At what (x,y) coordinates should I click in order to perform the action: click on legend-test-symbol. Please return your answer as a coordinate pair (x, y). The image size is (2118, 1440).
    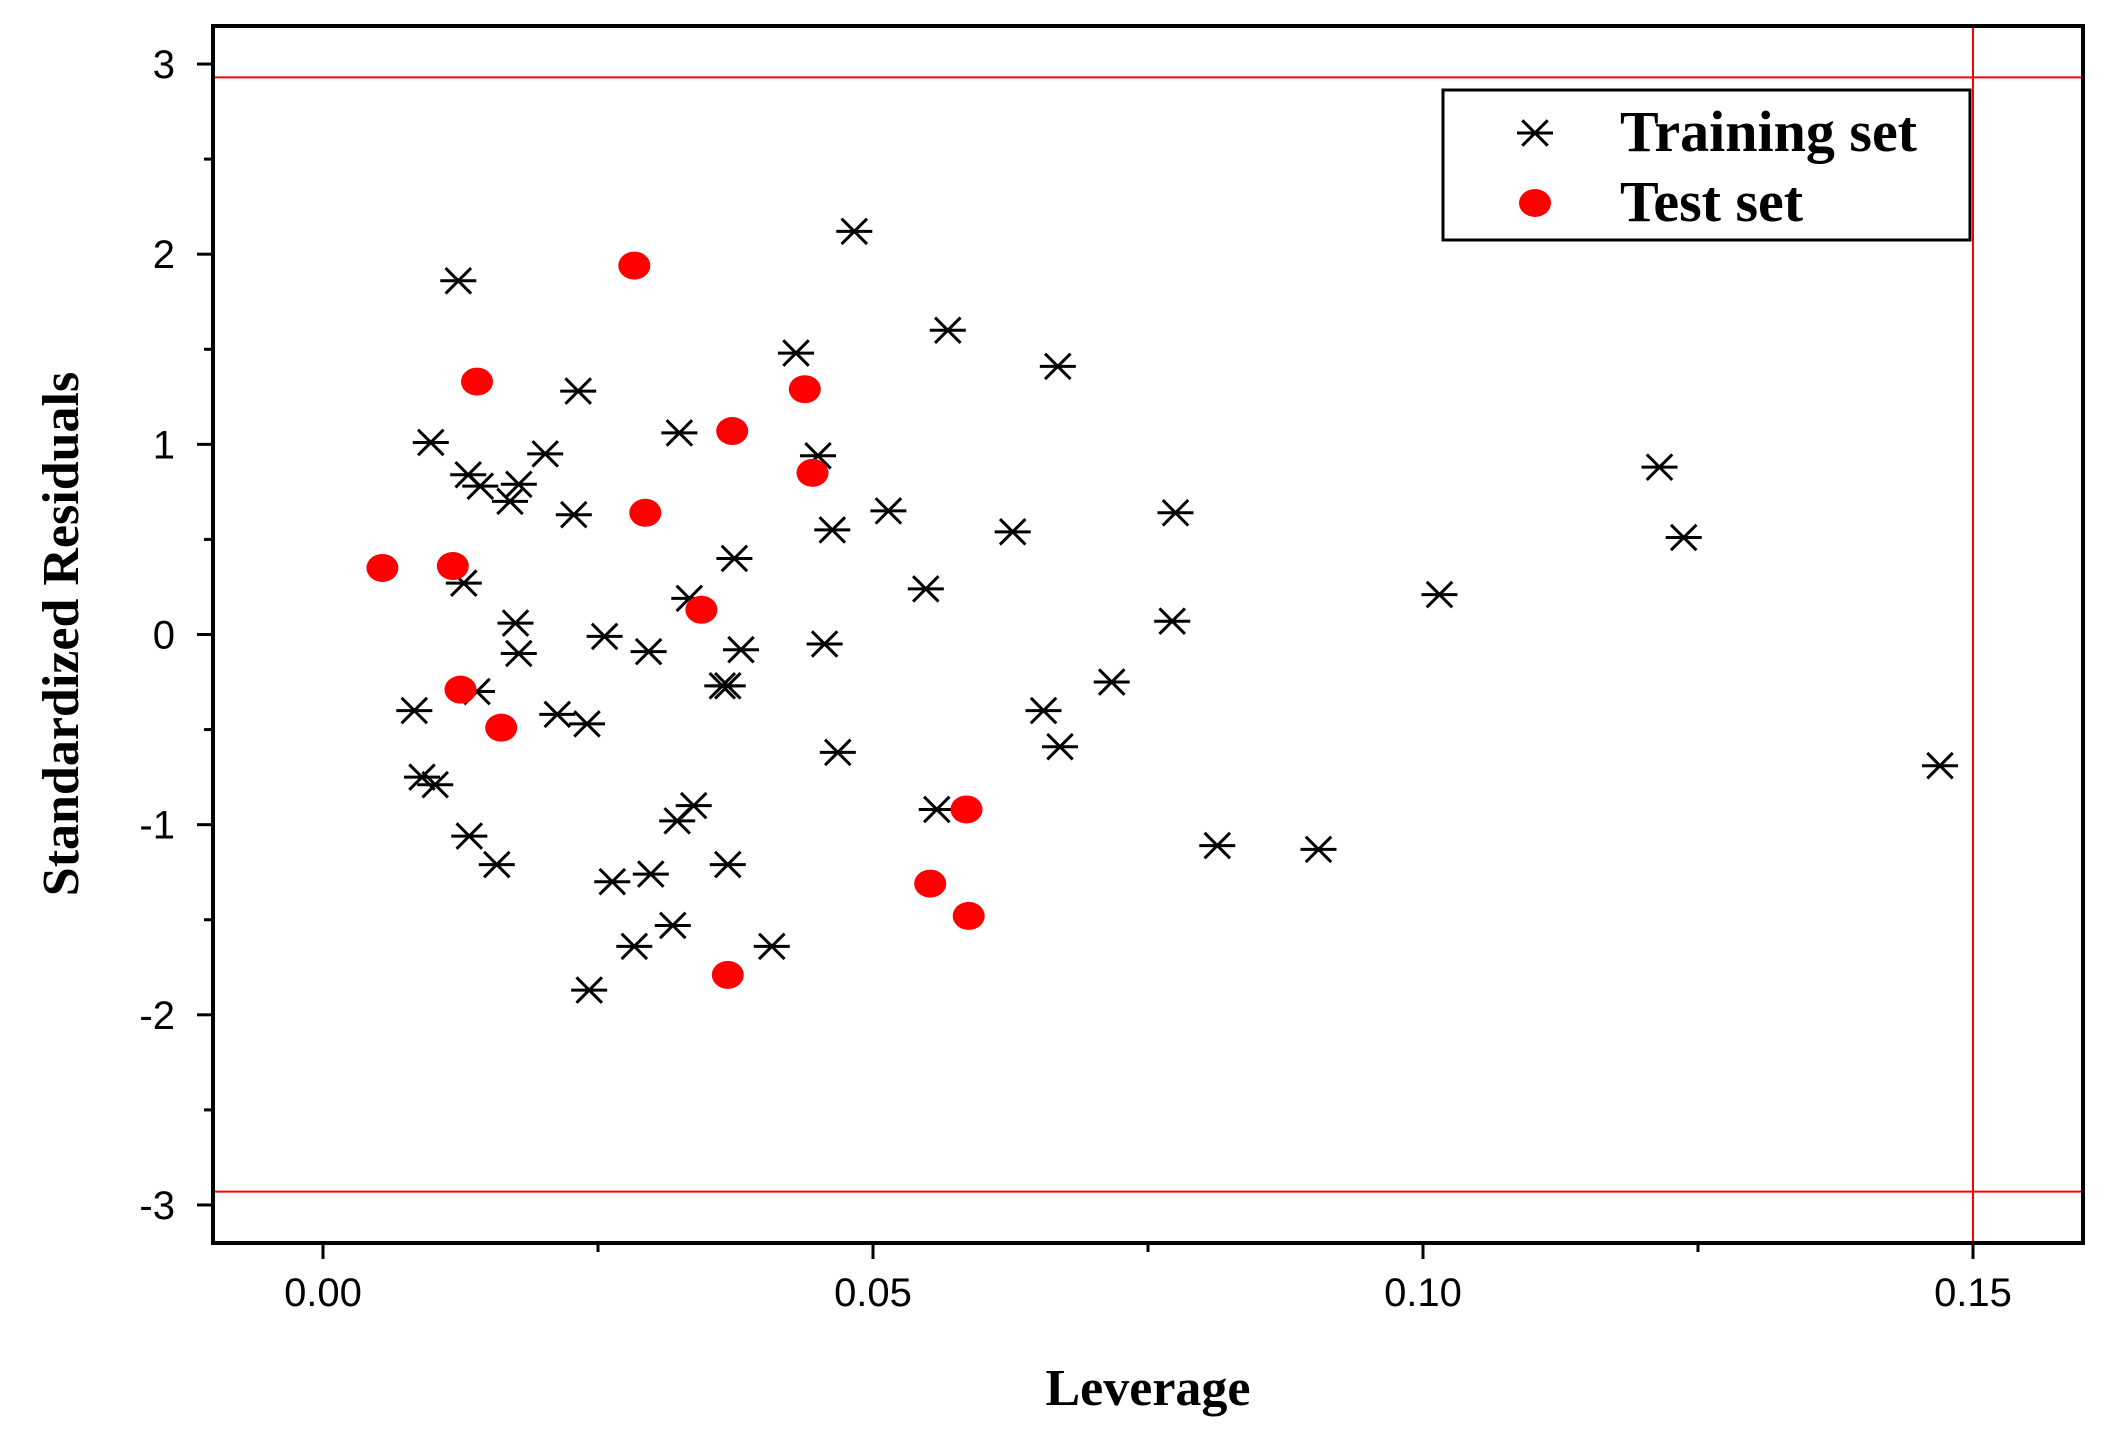
    Looking at the image, I should click on (1535, 203).